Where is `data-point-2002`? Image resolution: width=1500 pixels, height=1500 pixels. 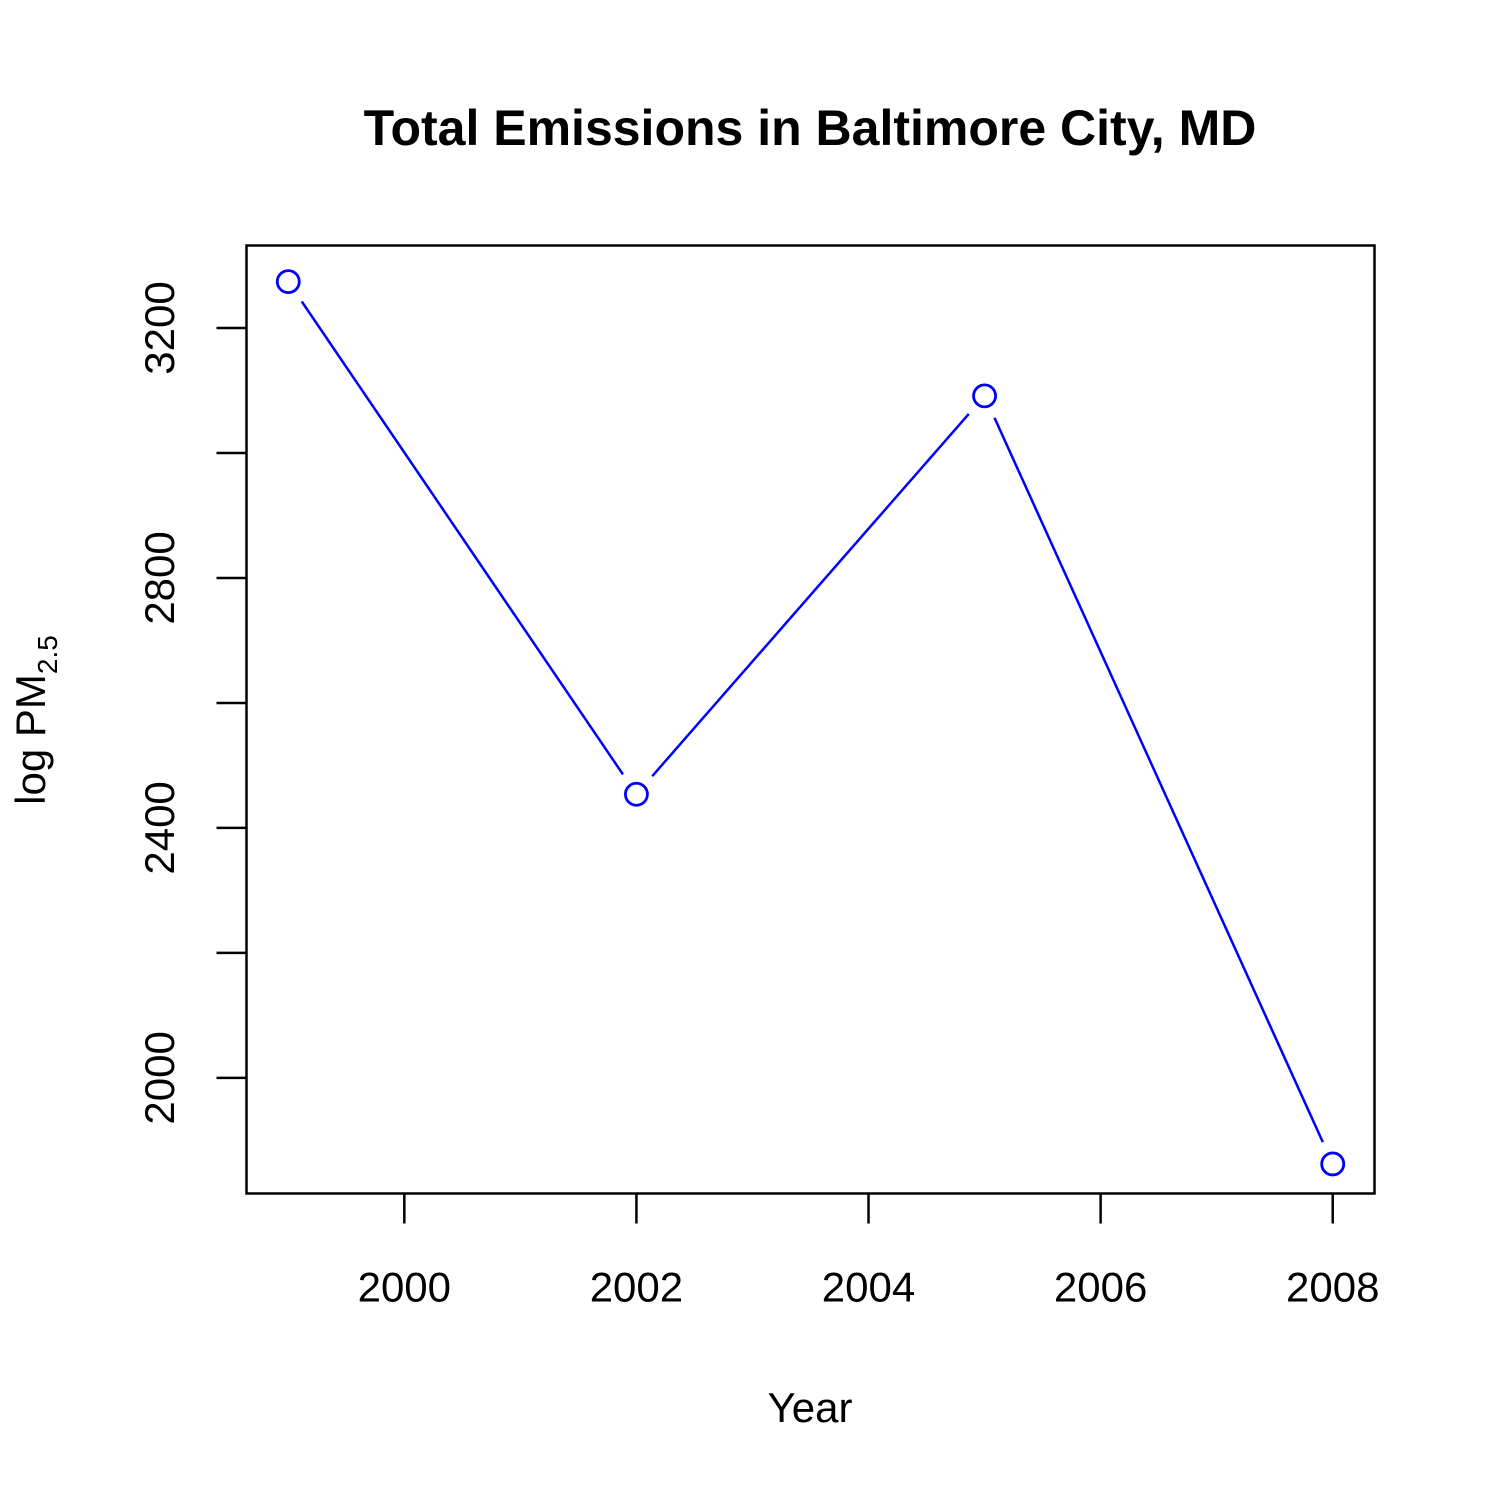
data-point-2002 is located at coordinates (636, 794).